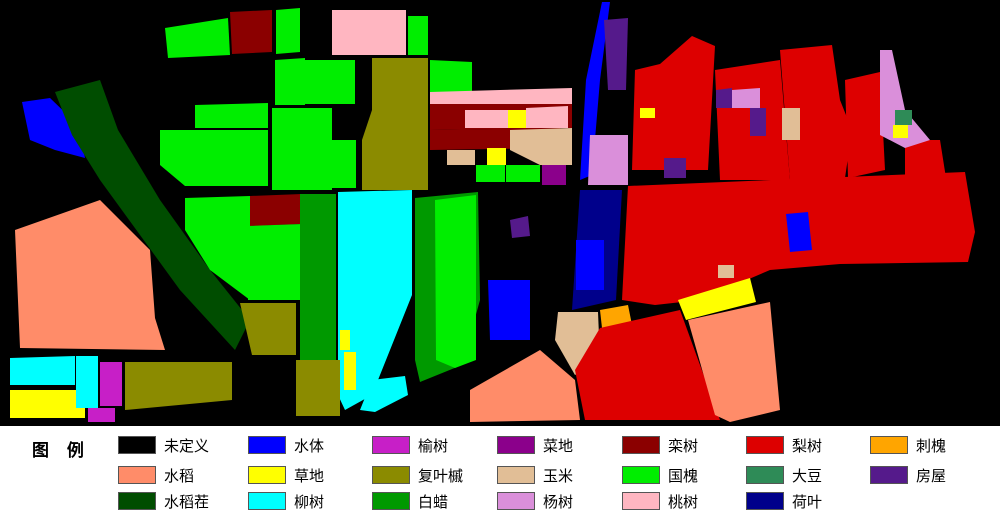  I want to click on legend-item-vegetable: 菜地, so click(535, 445).